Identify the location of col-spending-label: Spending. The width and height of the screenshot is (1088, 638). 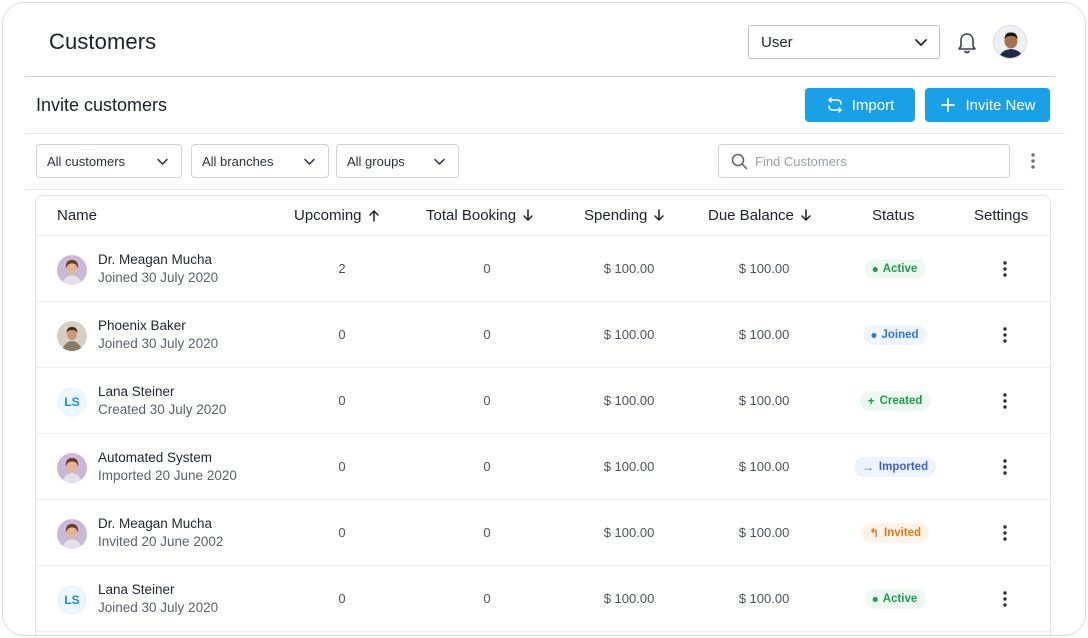
(616, 215).